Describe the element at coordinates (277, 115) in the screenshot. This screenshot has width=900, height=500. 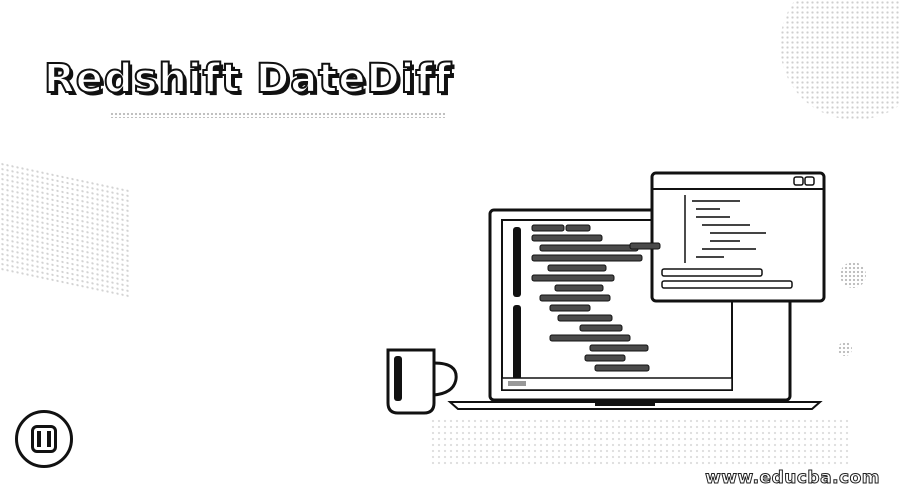
I see `title-underline` at that location.